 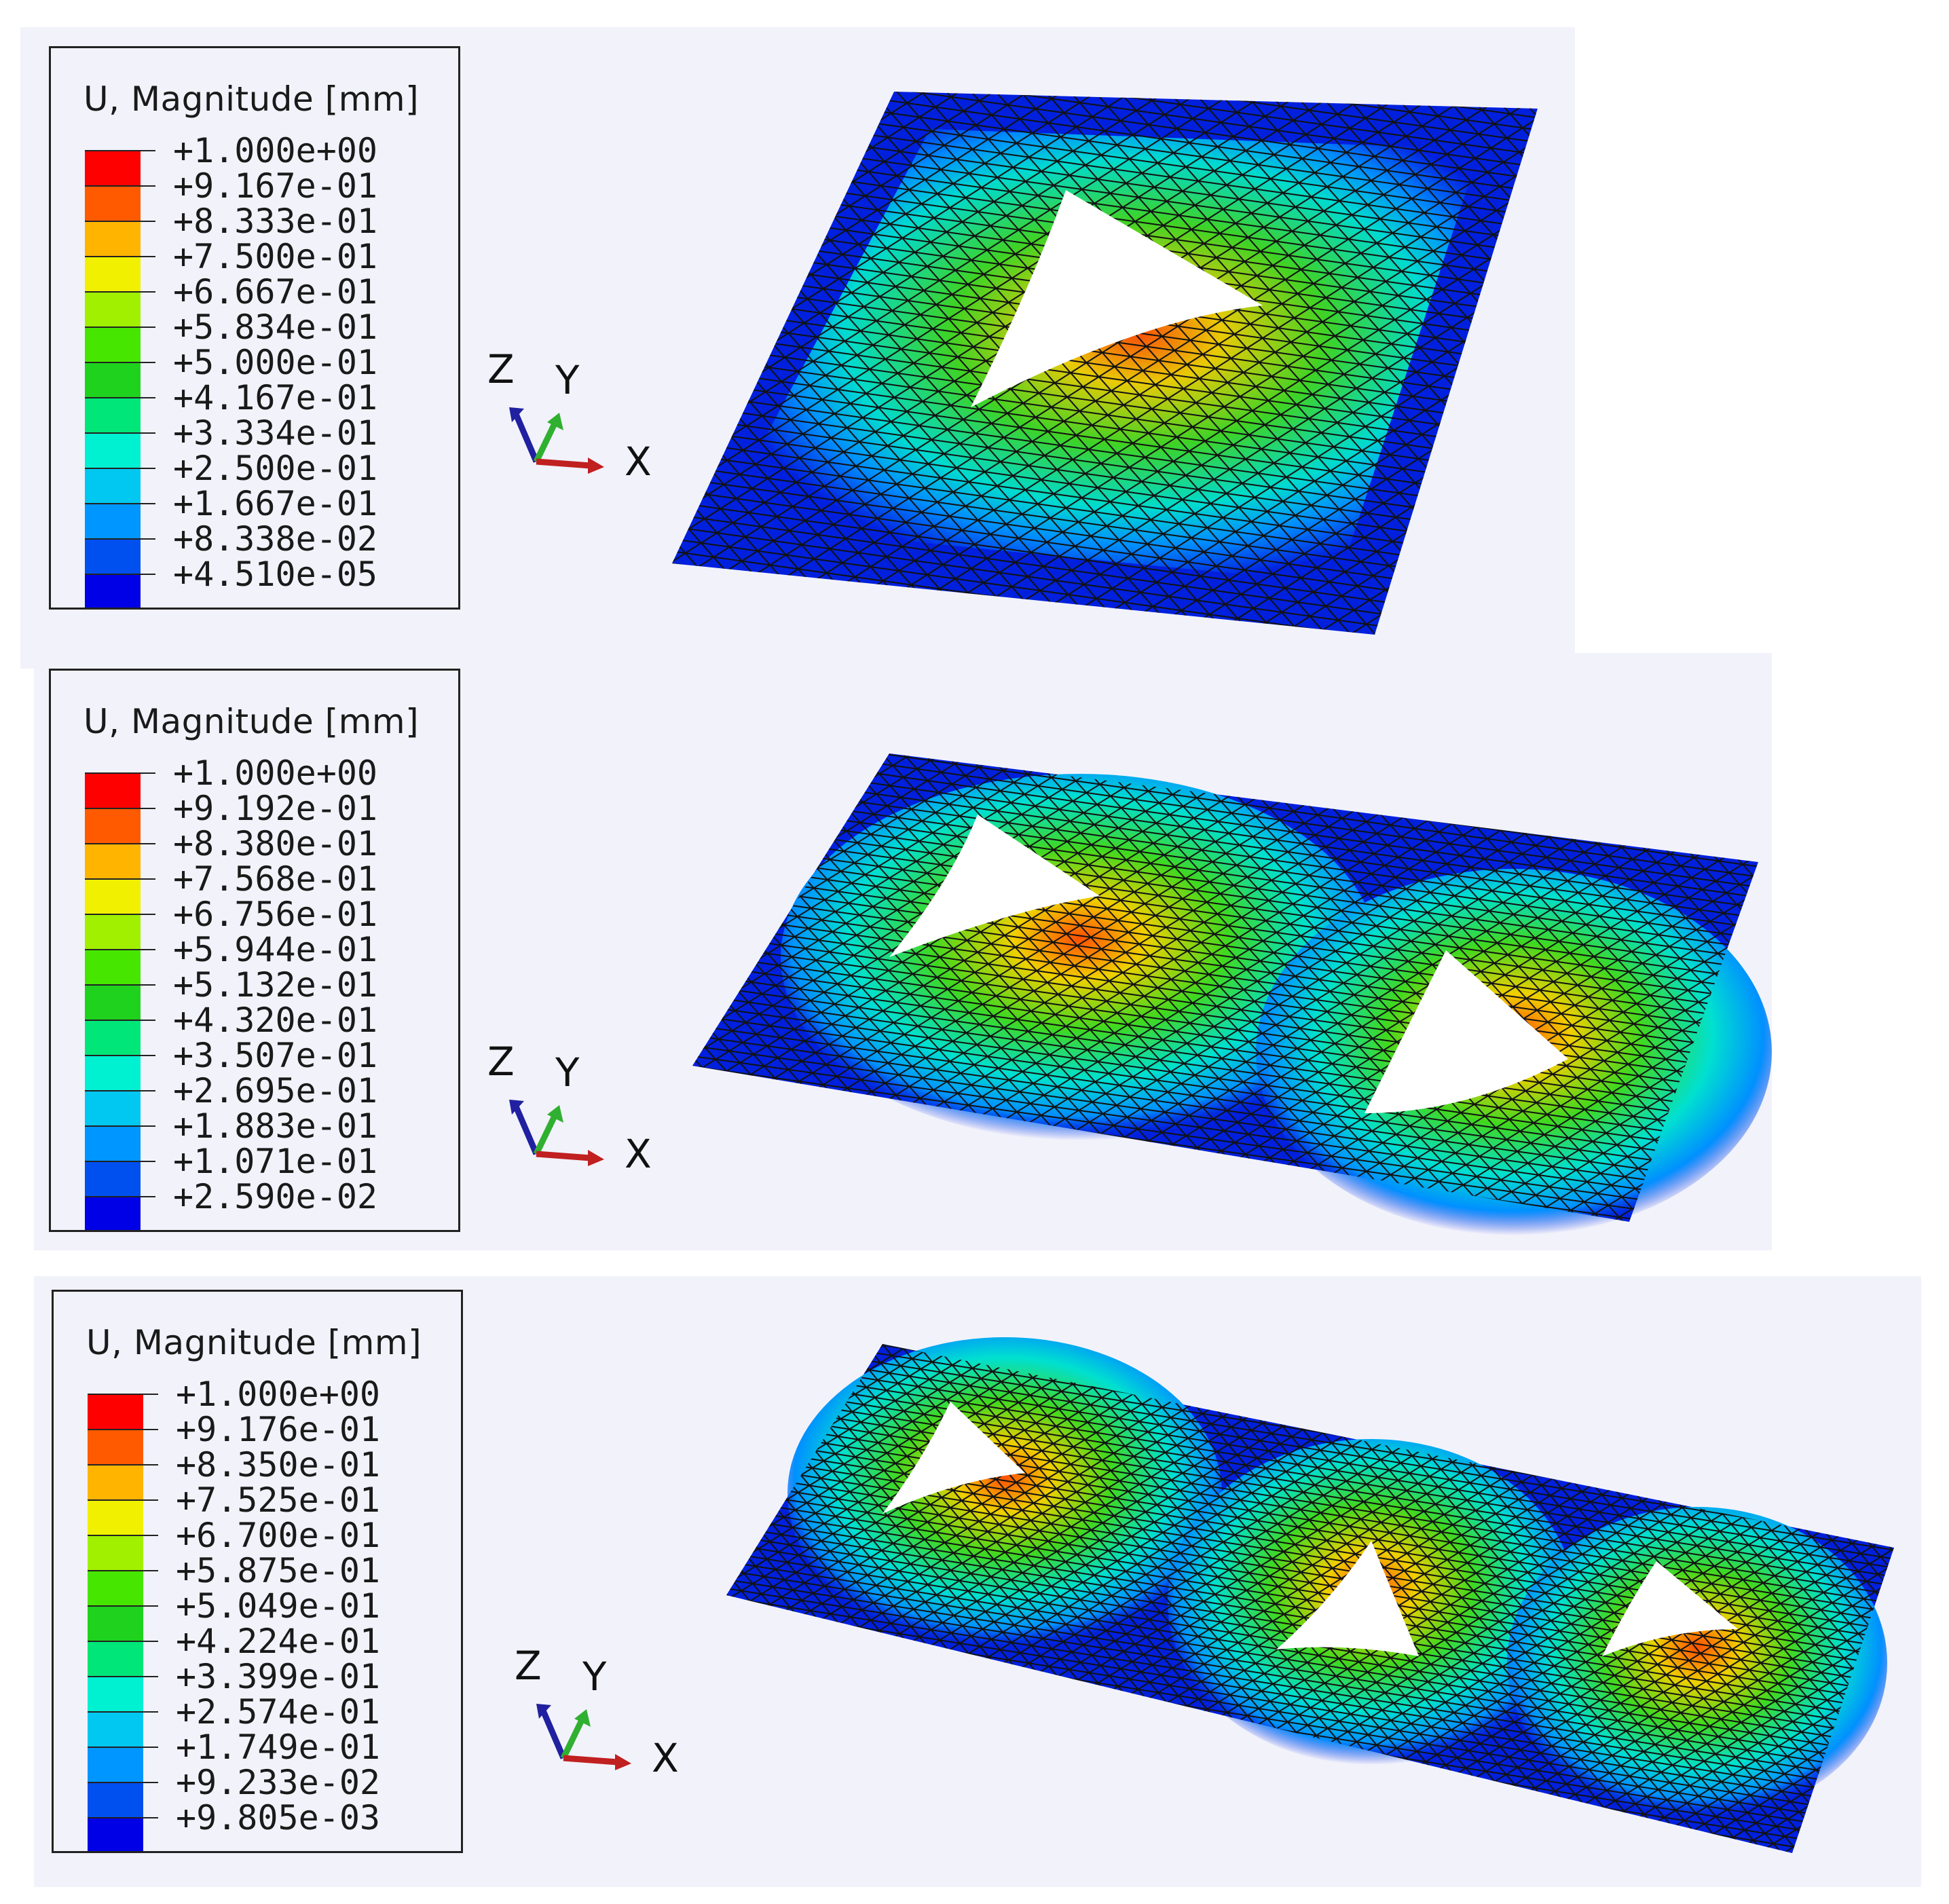 I want to click on legend-value: +1.749e-01, so click(x=278, y=1748).